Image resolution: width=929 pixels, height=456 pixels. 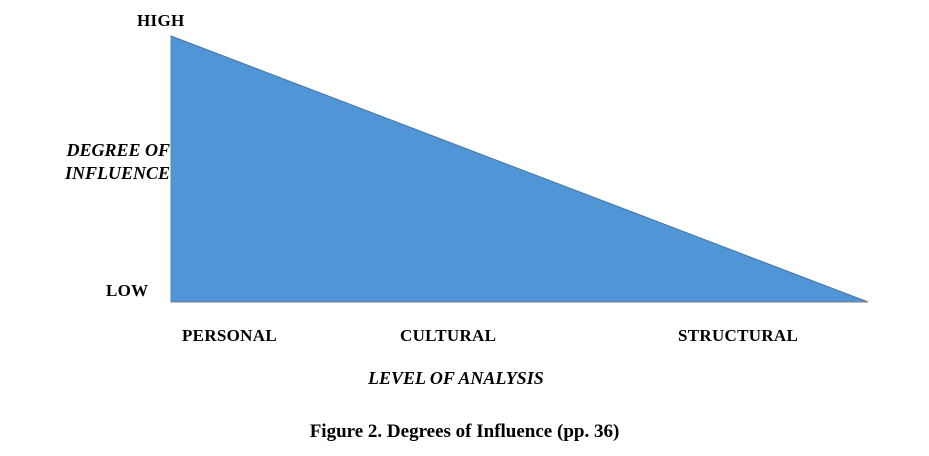 I want to click on y-axis-title: DEGREE OF INFLUENCE, so click(x=108, y=162).